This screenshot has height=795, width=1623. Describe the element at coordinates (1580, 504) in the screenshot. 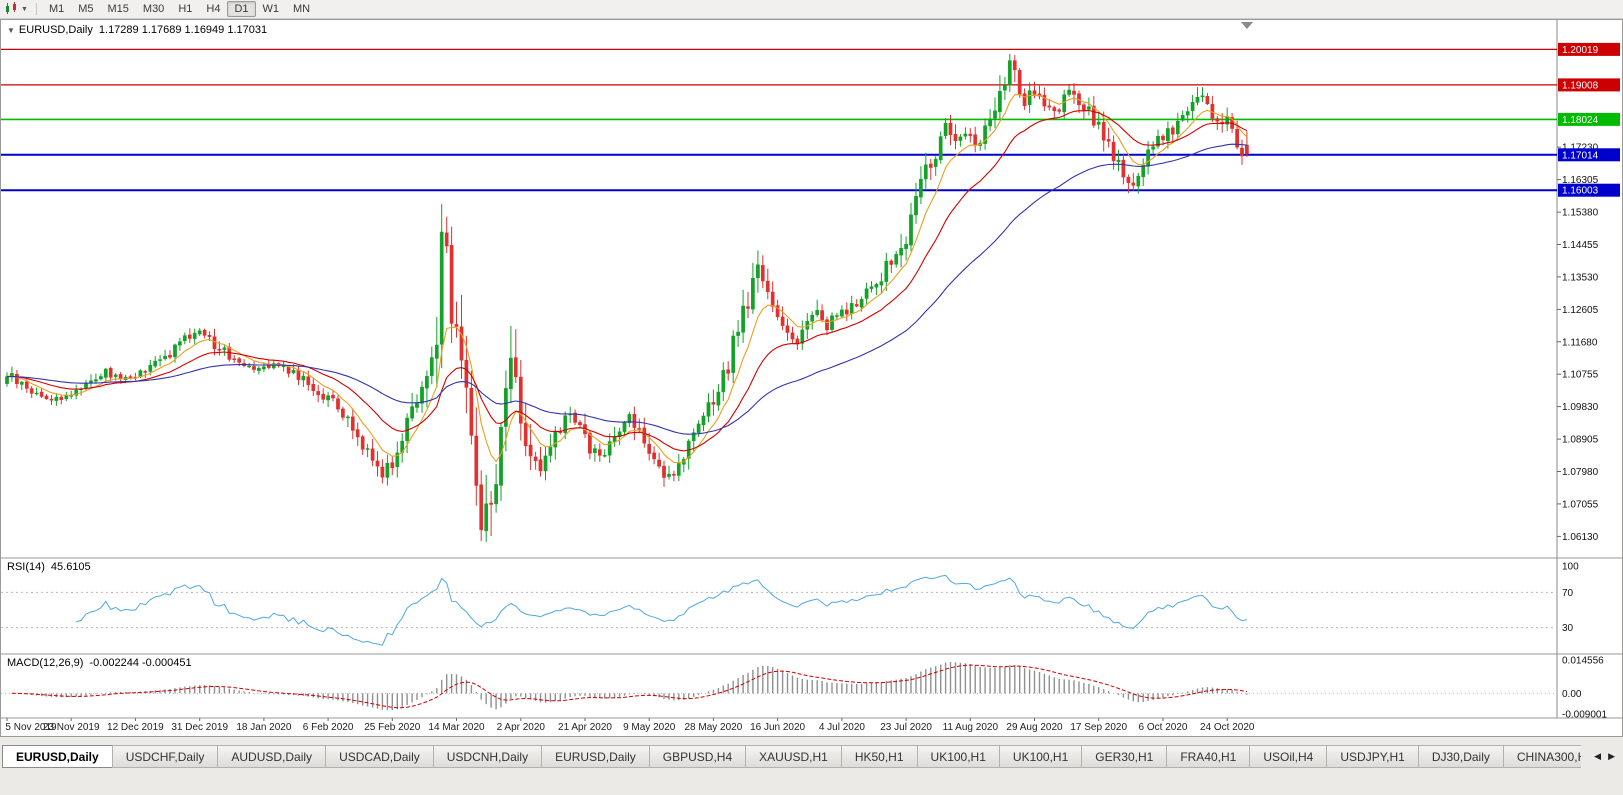

I see `price-tick-label: 1.07055` at that location.